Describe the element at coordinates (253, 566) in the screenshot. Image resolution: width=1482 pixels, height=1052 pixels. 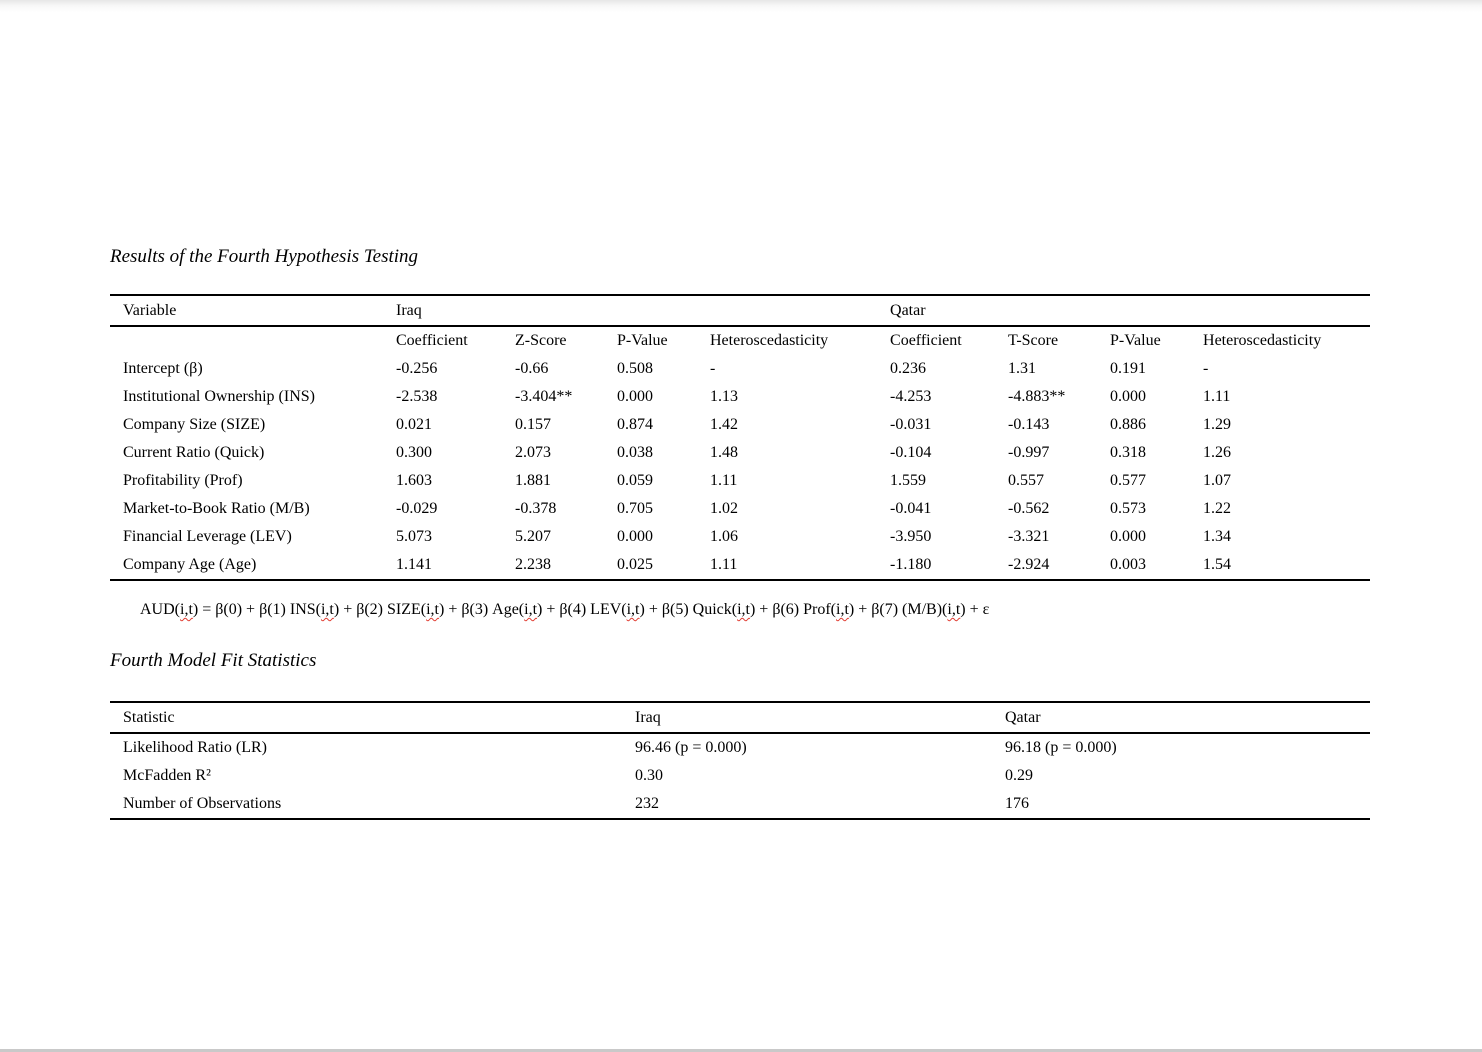
I see `variable-cell: Company Age (Age)` at that location.